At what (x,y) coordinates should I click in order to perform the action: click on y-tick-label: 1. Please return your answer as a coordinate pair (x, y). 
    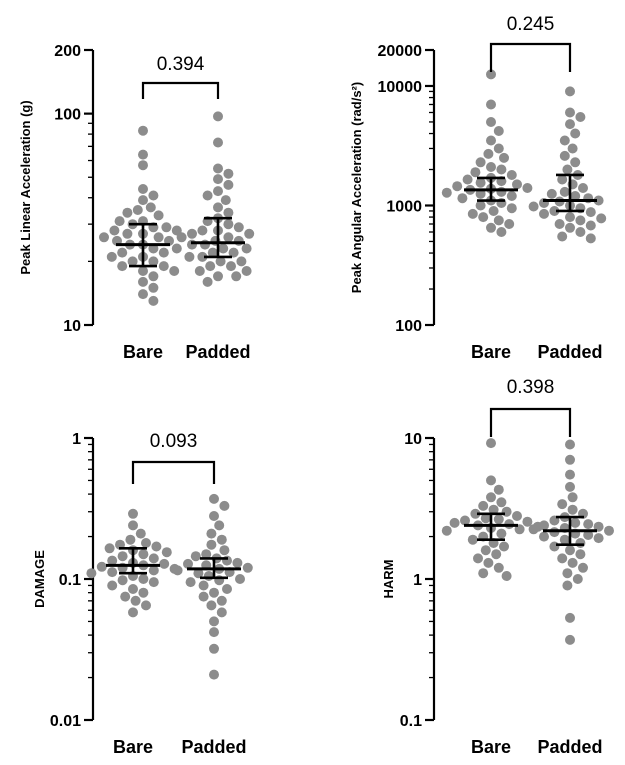
    Looking at the image, I should click on (417, 580).